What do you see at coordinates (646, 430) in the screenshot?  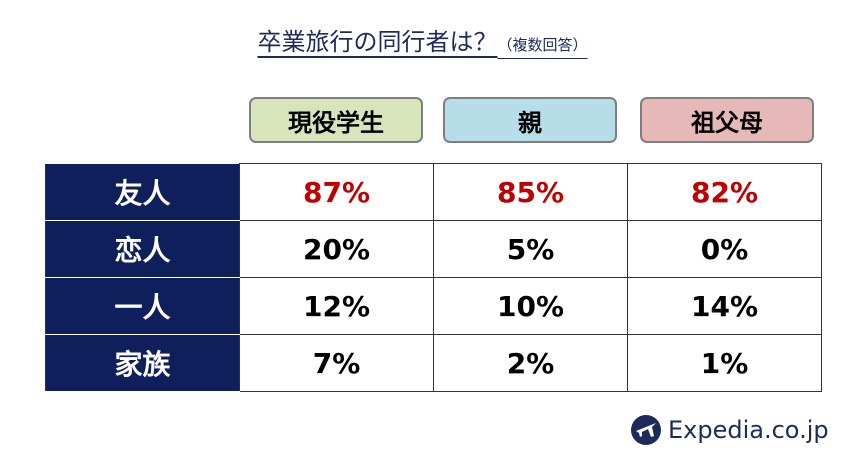 I see `logo-icon` at bounding box center [646, 430].